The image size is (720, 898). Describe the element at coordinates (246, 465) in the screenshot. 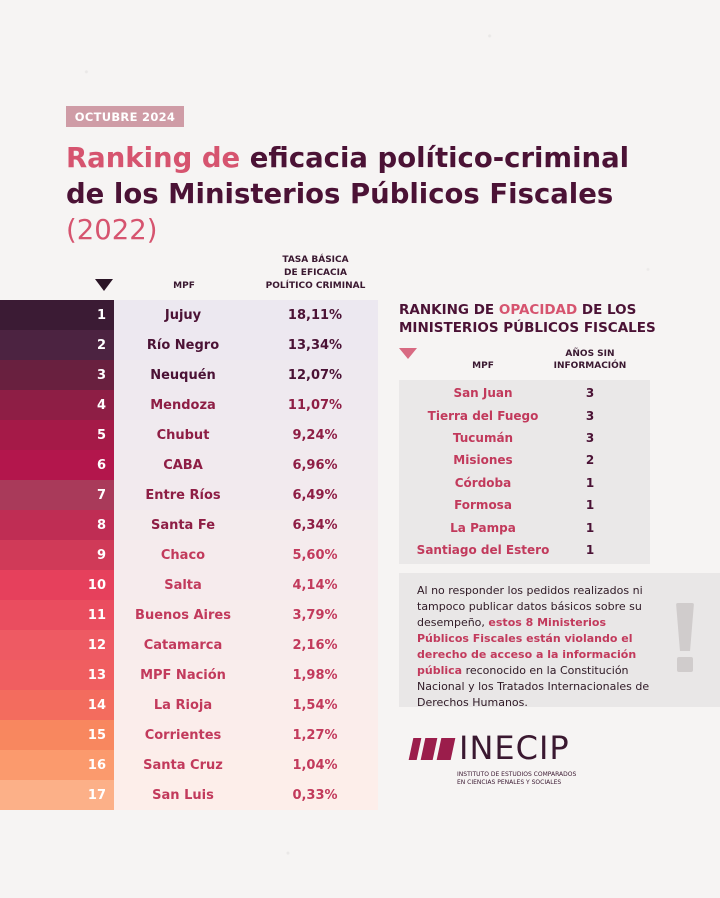

I see `ranking-row-cells: CABA 6,96%` at that location.